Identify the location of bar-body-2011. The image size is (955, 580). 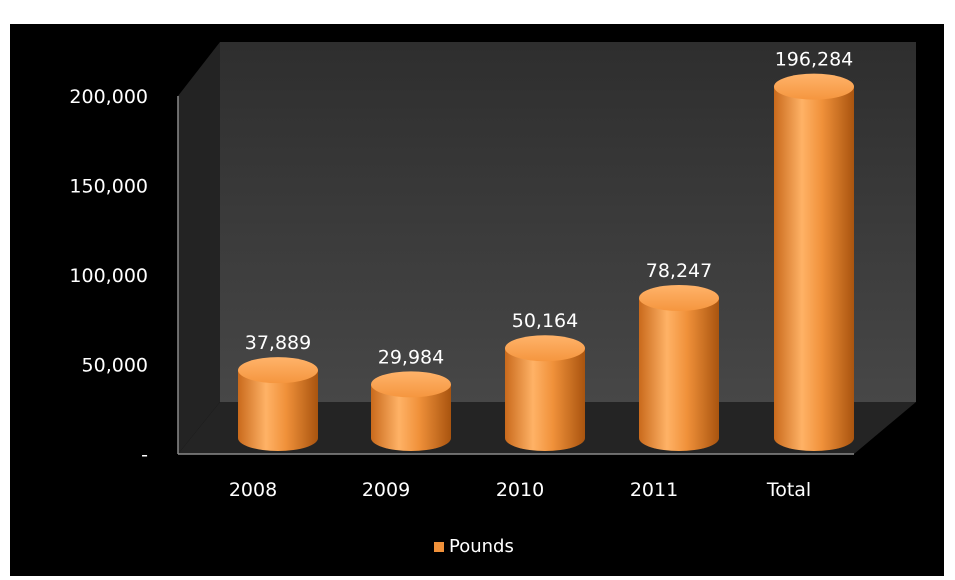
(679, 374).